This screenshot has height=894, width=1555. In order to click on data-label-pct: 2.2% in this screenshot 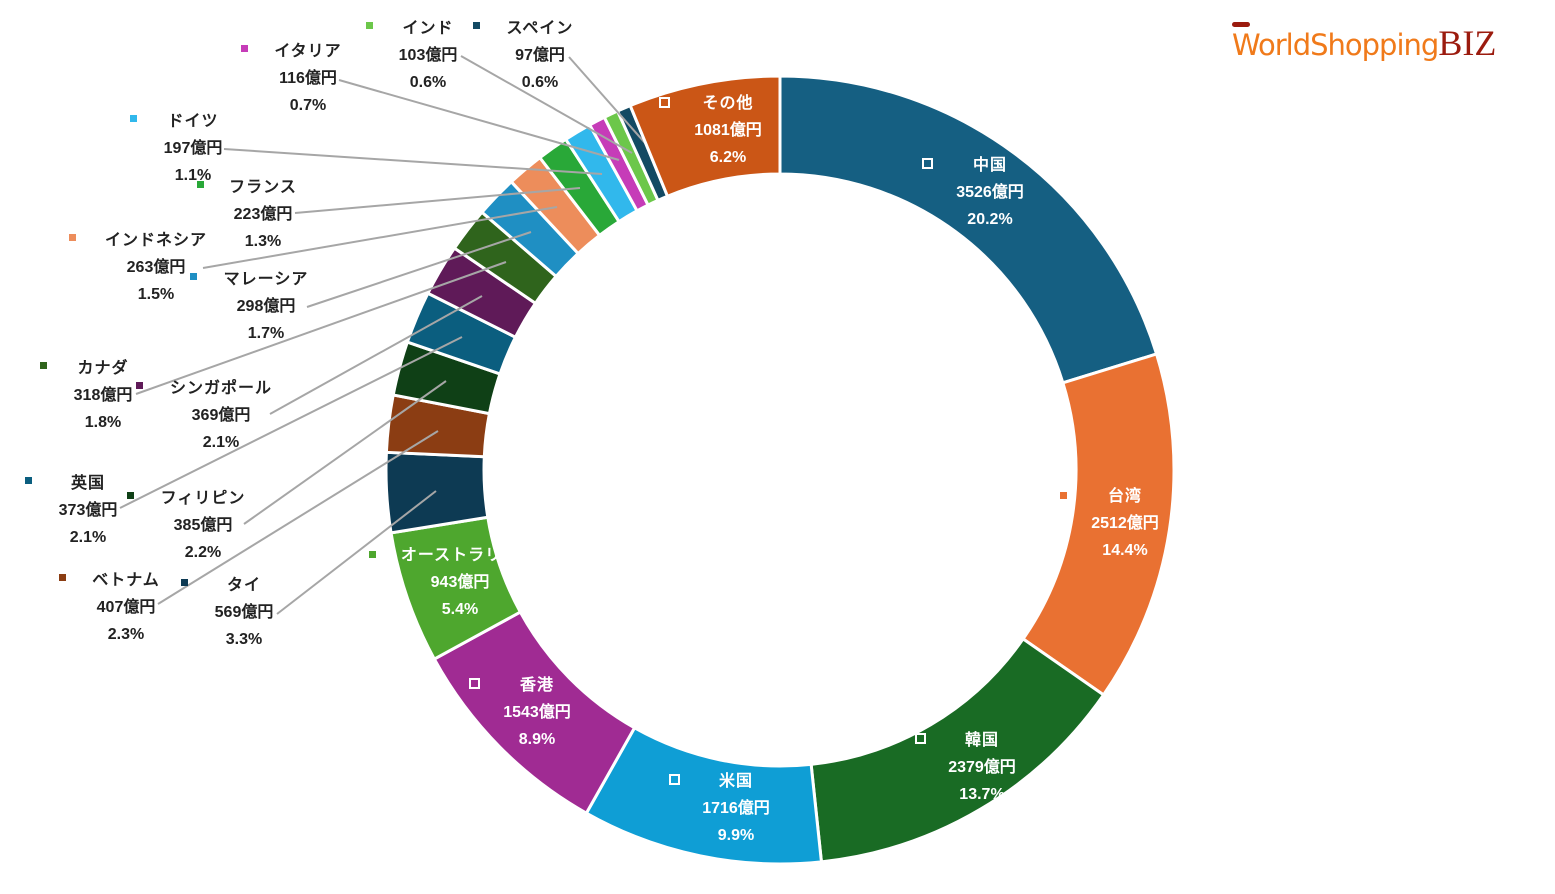, I will do `click(203, 552)`.